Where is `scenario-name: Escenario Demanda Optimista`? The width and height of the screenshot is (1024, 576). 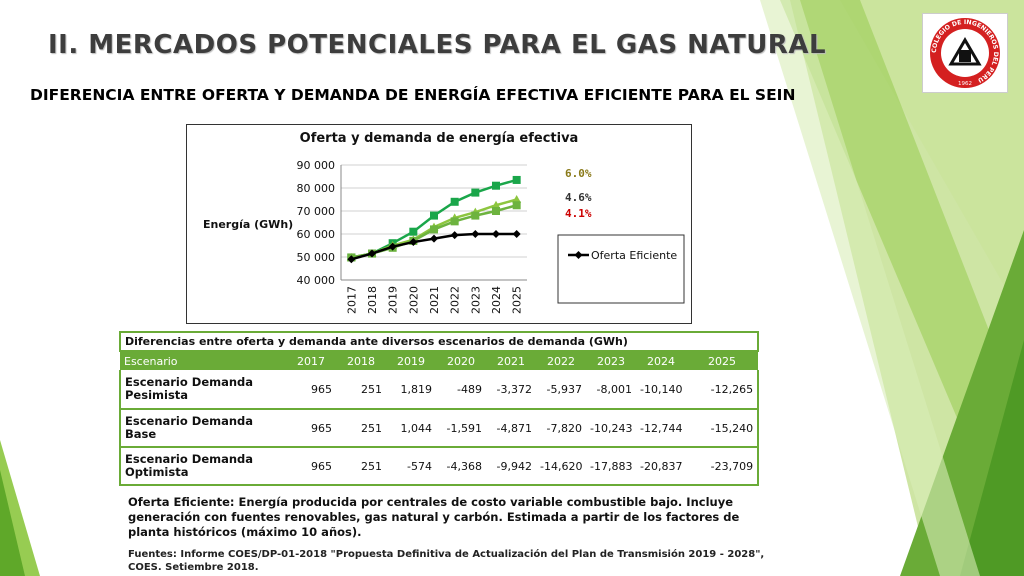
scenario-name: Escenario Demanda Optimista is located at coordinates (202, 466).